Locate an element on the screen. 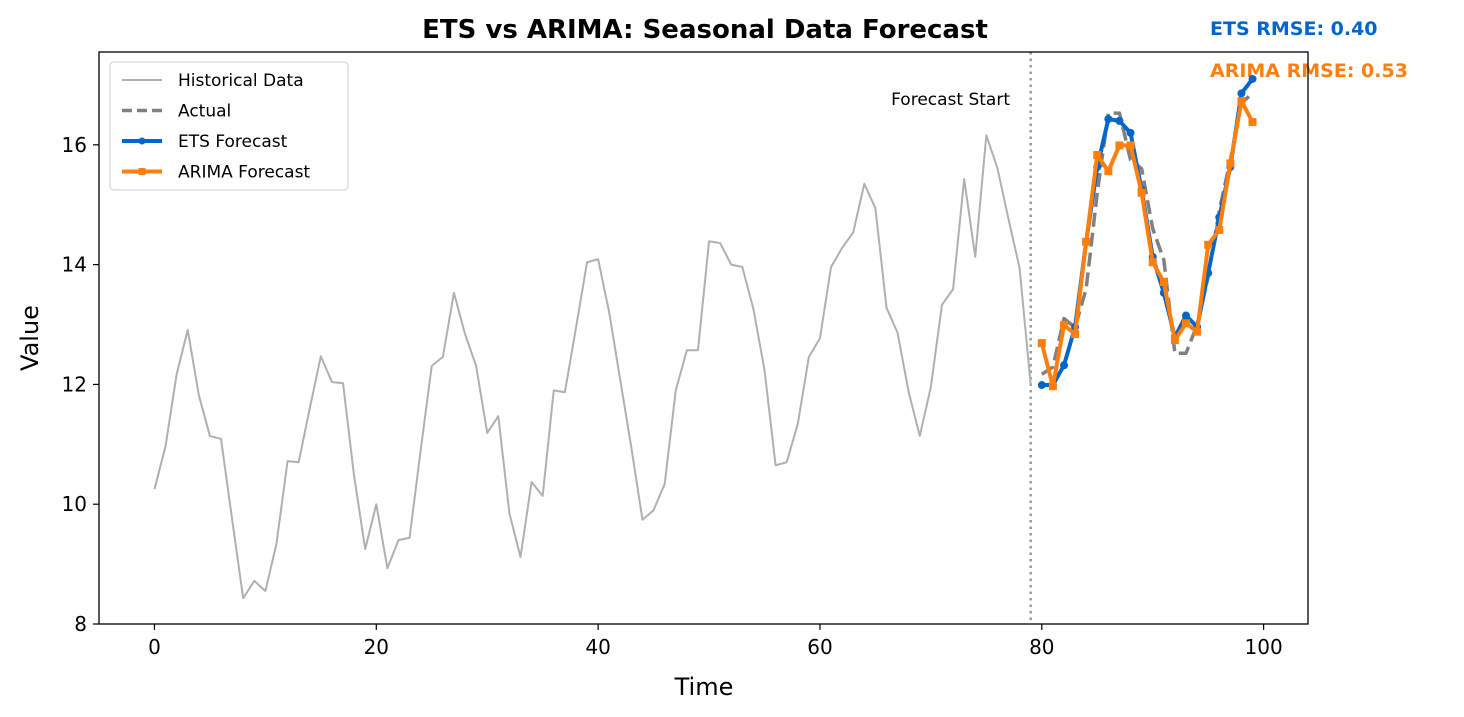 The image size is (1464, 717). legend-marker-arima-forecast is located at coordinates (142, 171).